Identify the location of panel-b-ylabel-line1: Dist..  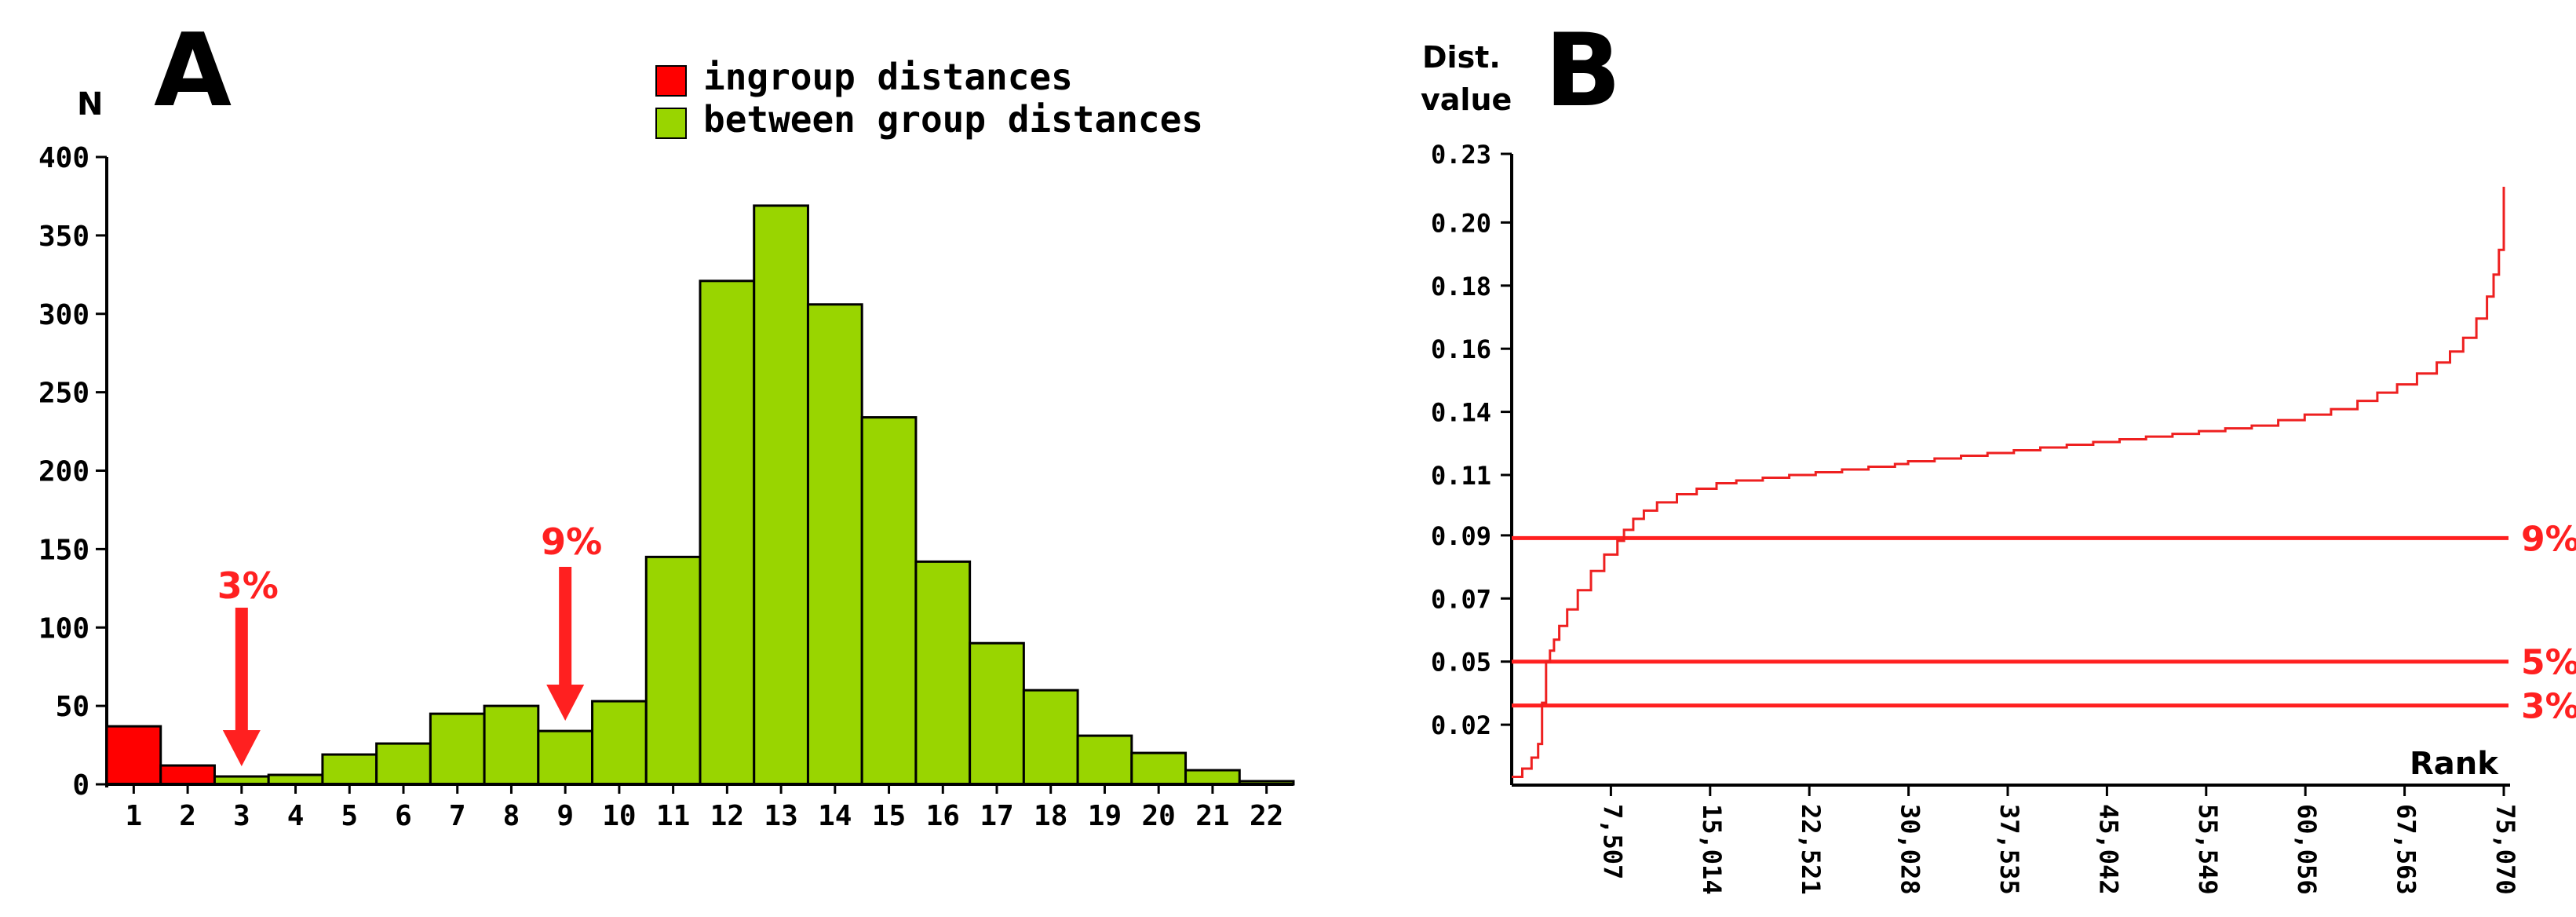
(1461, 58).